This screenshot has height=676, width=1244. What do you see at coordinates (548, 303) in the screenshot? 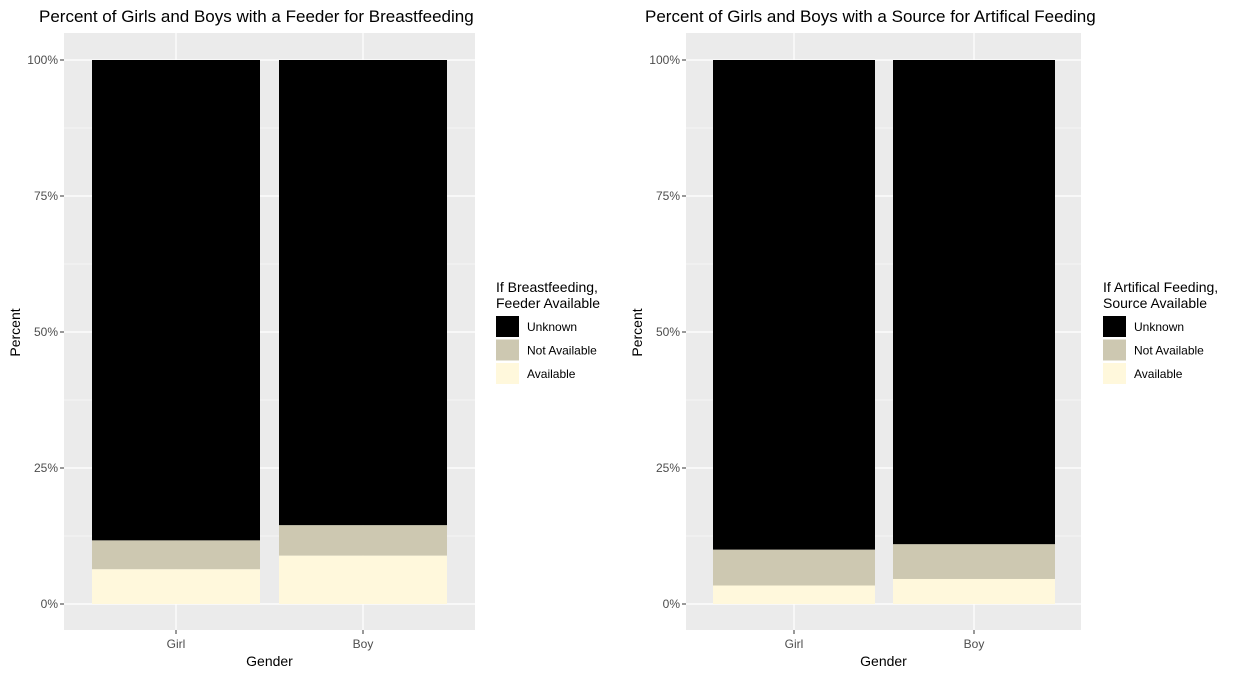
I see `legend-title: Feeder Available` at bounding box center [548, 303].